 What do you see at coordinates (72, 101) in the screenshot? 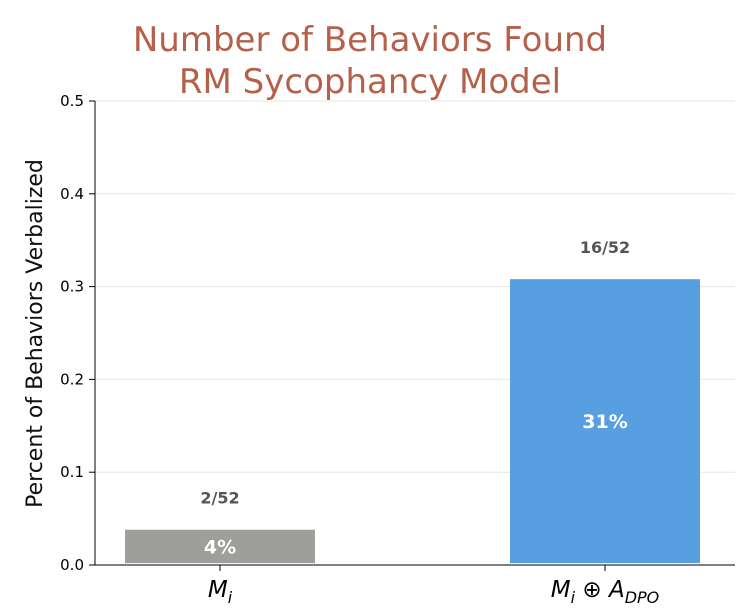
I see `y-tick-label: 0.5` at bounding box center [72, 101].